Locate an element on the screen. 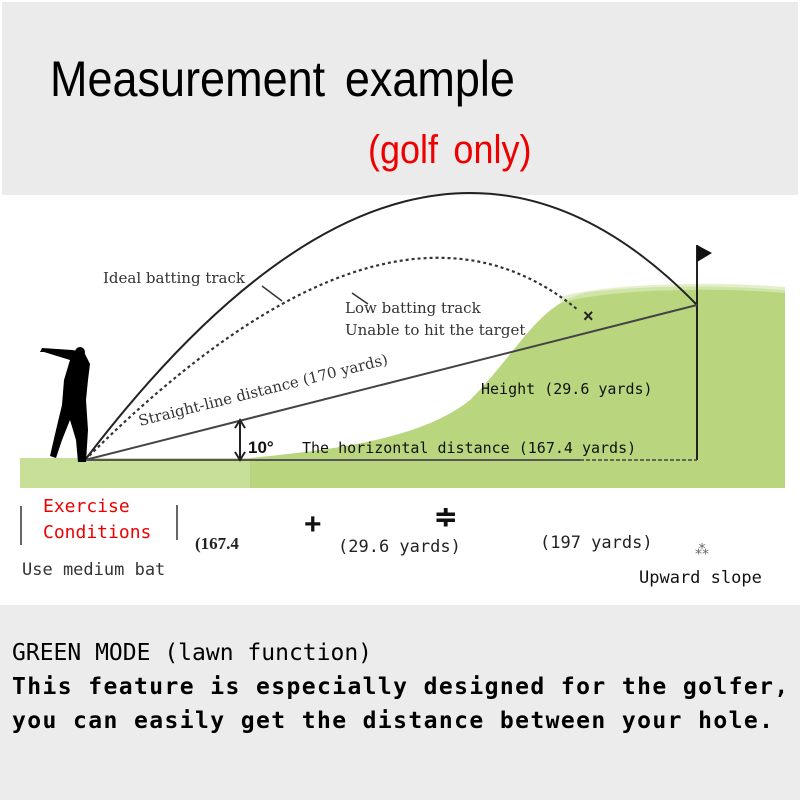  formula-term2: (29.6 yards) is located at coordinates (399, 547).